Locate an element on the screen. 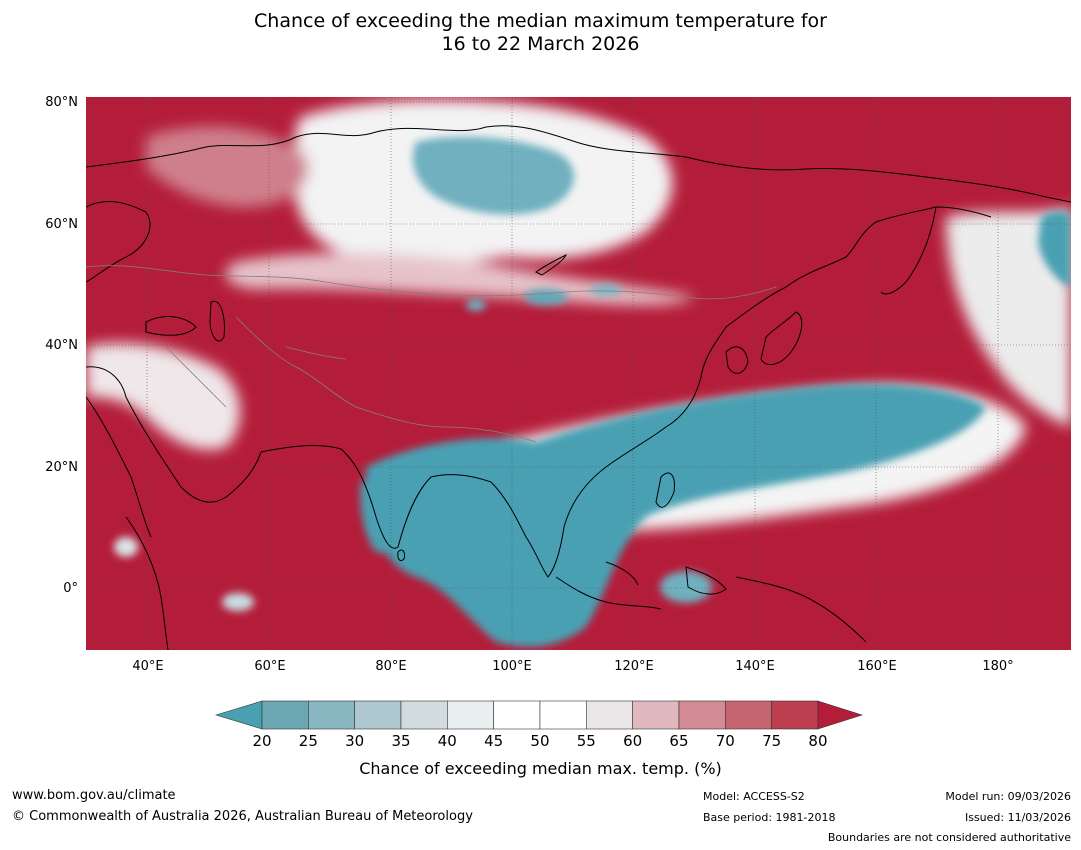 The width and height of the screenshot is (1081, 850). lon-label-160e: 160°E is located at coordinates (877, 666).